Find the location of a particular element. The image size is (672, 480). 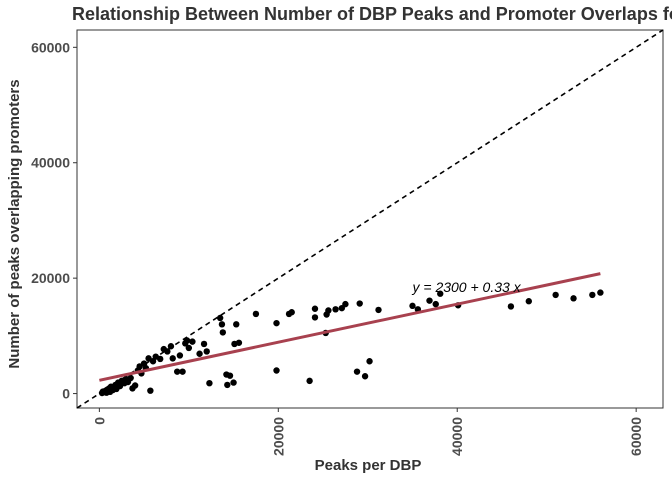

x-tick-label: 20000 is located at coordinates (278, 436).